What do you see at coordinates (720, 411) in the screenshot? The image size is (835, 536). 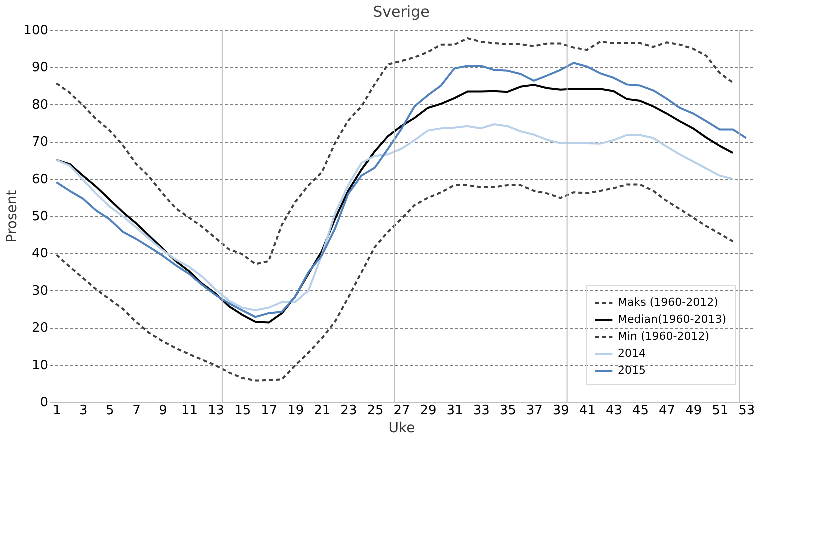 I see `x-tick-label: 51` at bounding box center [720, 411].